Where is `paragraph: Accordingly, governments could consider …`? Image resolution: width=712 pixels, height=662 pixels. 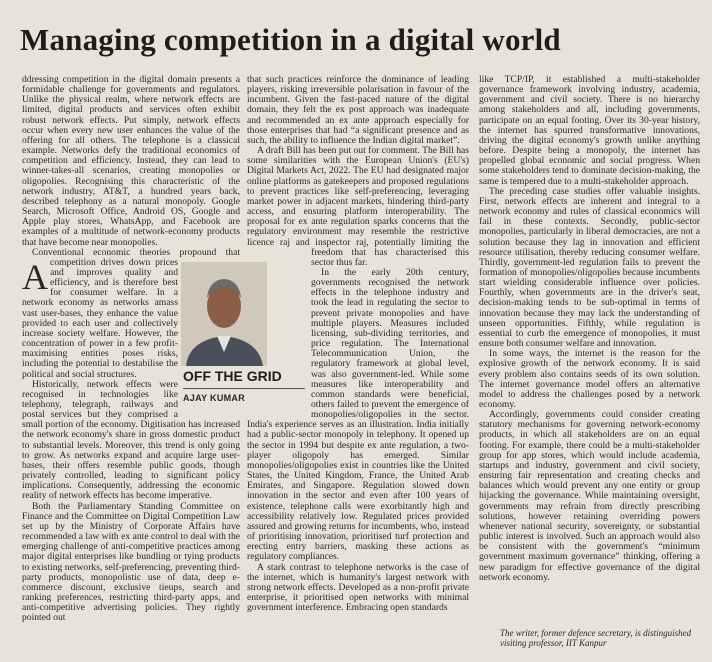 paragraph: Accordingly, governments could consider … is located at coordinates (589, 496).